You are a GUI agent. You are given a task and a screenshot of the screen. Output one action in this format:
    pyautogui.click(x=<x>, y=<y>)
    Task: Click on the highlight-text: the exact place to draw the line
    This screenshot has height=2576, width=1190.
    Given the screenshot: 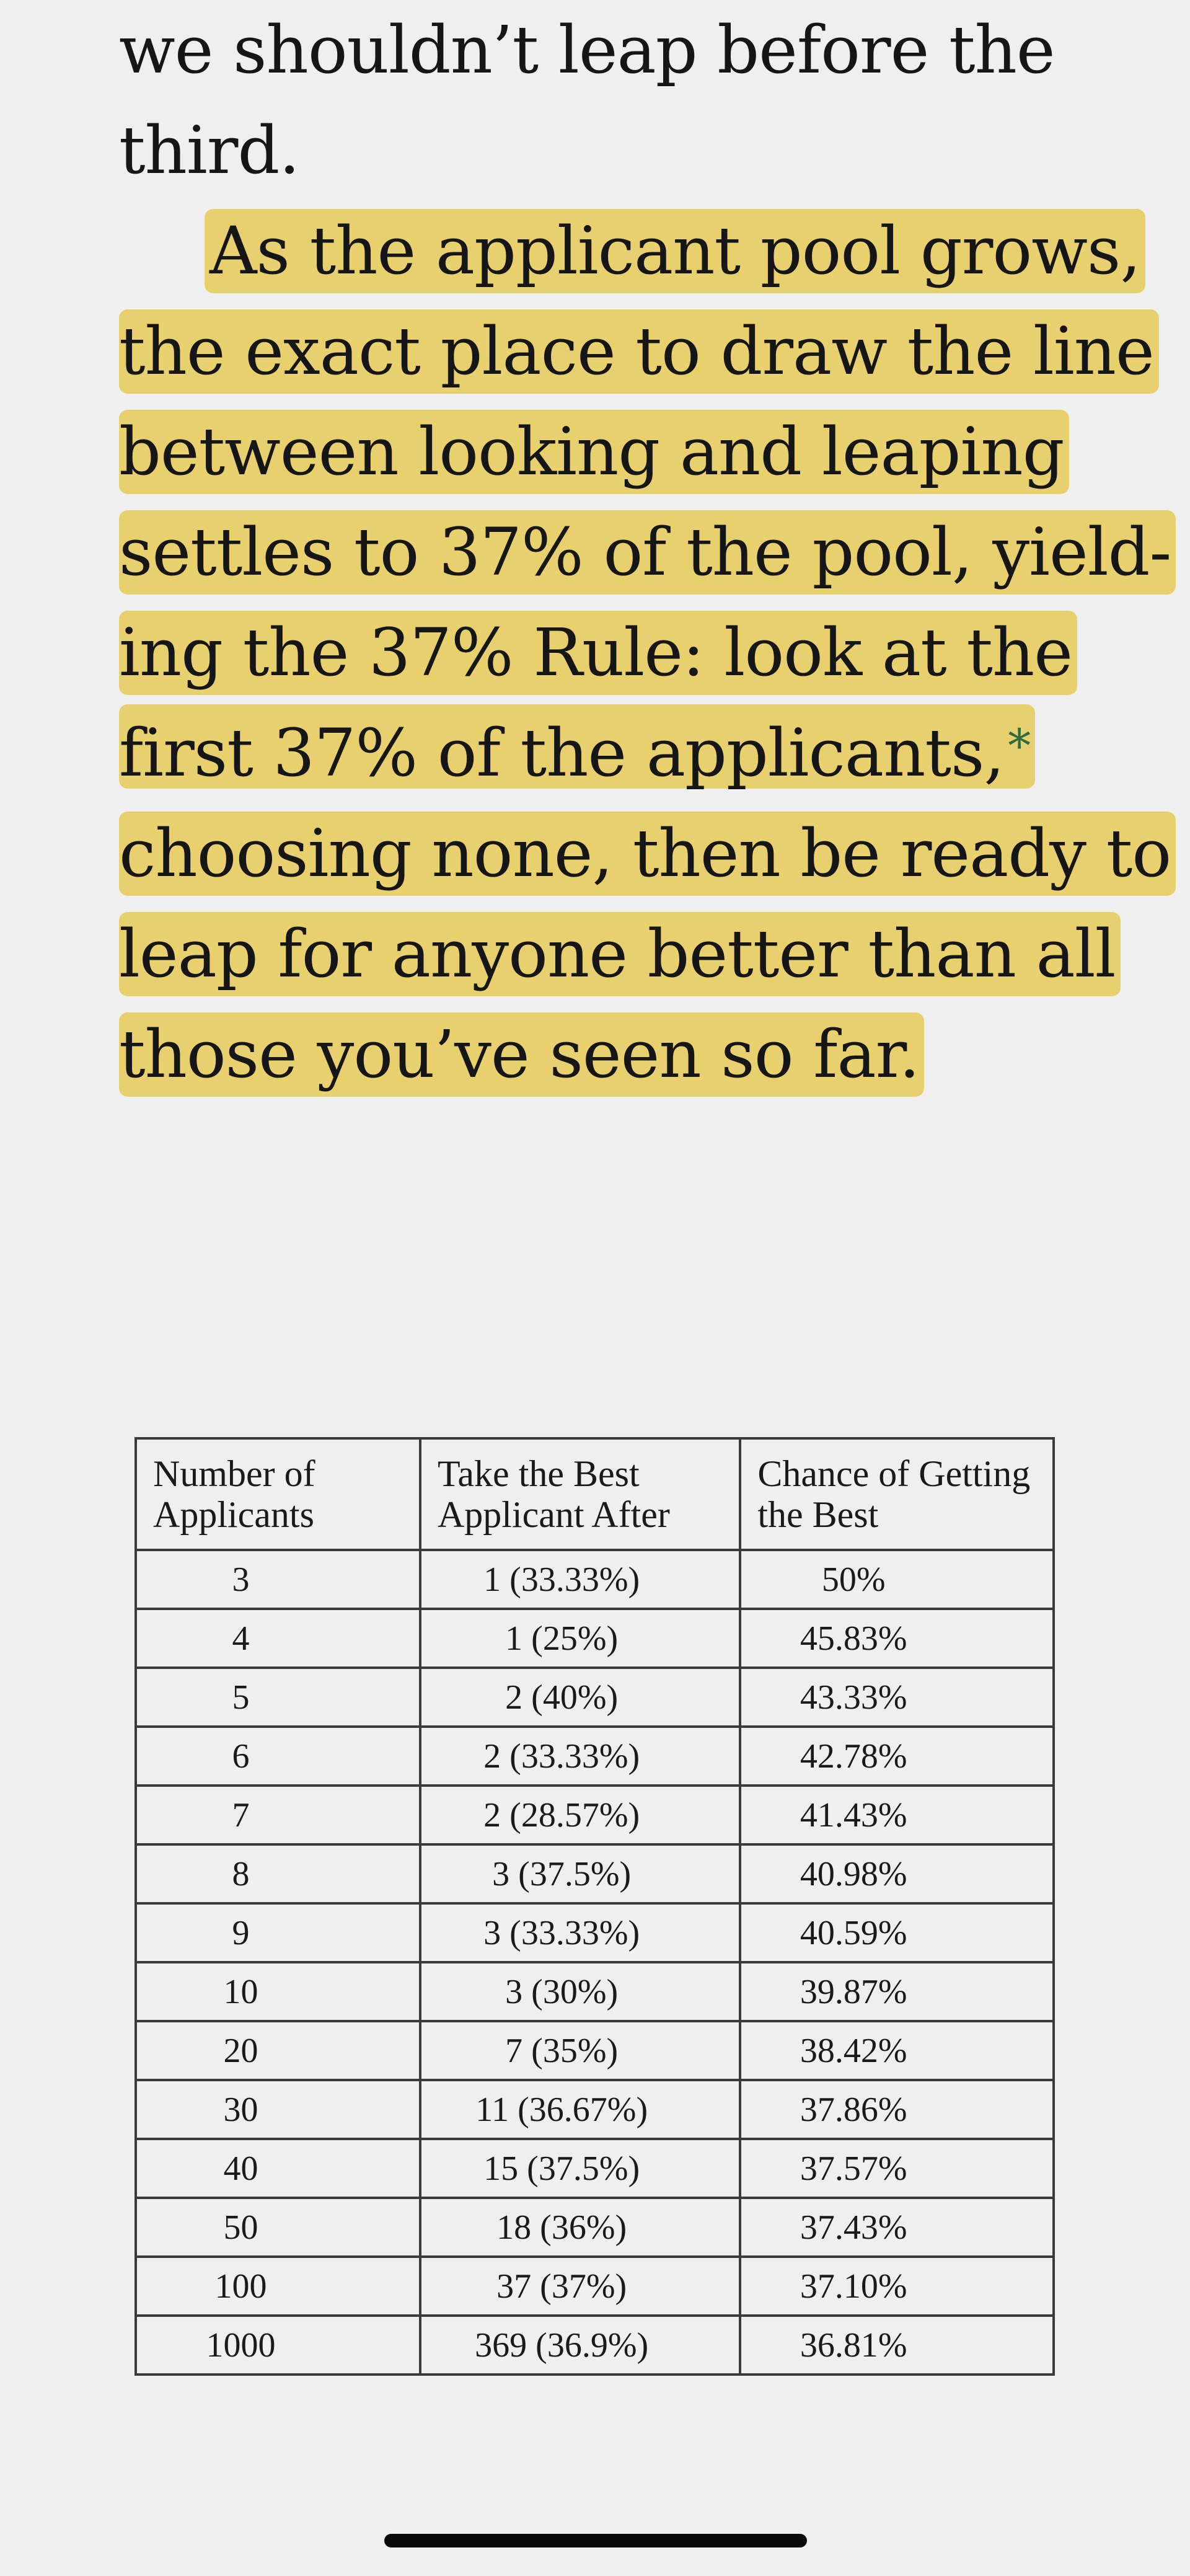 What is the action you would take?
    pyautogui.click(x=639, y=352)
    